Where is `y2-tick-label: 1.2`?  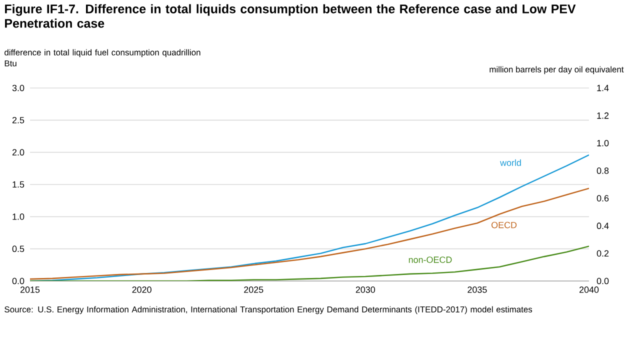 y2-tick-label: 1.2 is located at coordinates (603, 115).